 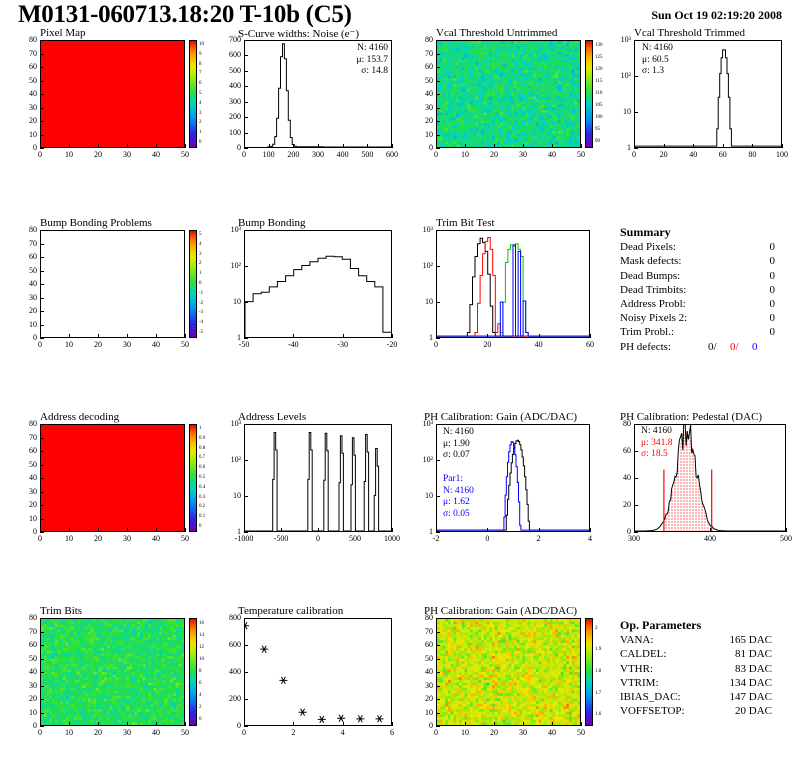 I want to click on panel-trim-bit-test: Trim Bit Test 1 10 10² 10³ 0 20 40 60, so click(x=505, y=283).